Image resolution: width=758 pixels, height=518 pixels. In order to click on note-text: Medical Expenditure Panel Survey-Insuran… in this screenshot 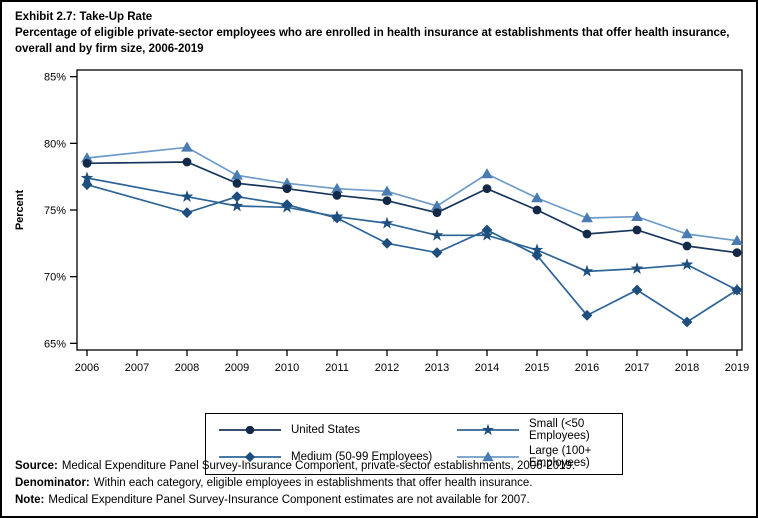, I will do `click(289, 500)`.